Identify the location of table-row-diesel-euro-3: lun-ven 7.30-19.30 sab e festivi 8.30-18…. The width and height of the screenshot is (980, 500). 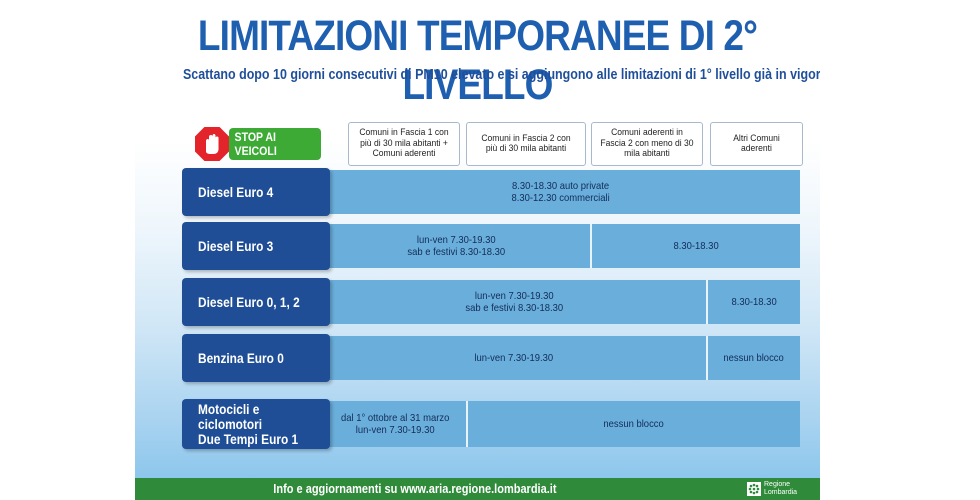
(492, 246).